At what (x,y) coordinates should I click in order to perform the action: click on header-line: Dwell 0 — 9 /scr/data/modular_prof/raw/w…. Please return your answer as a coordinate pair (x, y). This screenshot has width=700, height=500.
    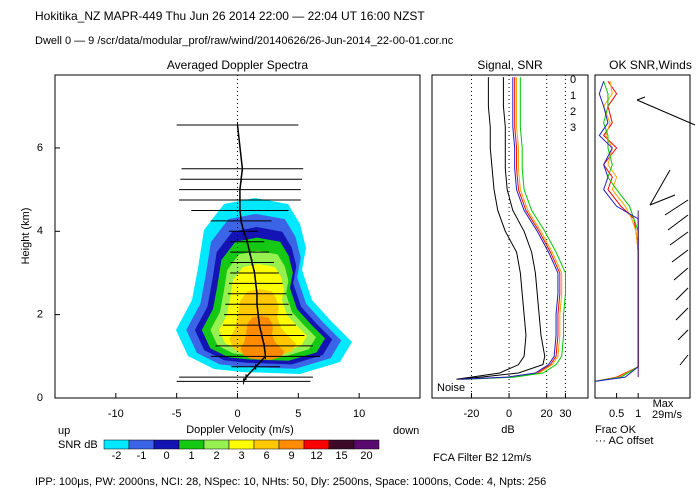
    Looking at the image, I should click on (244, 41).